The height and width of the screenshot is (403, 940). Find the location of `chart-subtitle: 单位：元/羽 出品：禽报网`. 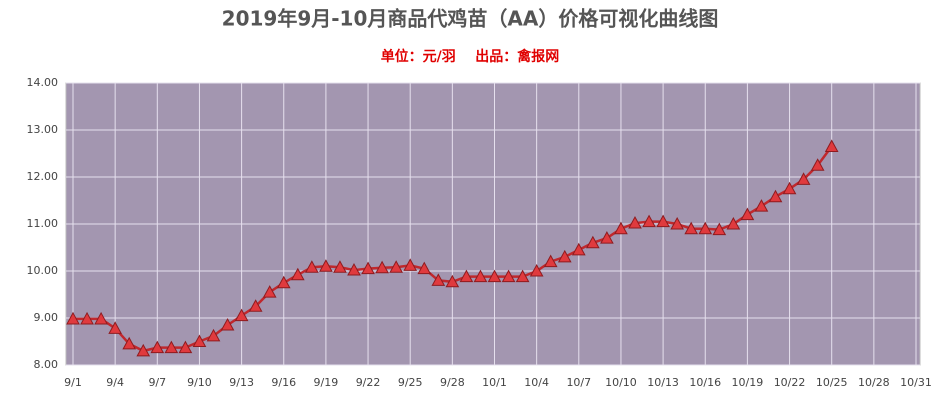

chart-subtitle: 单位：元/羽 出品：禽报网 is located at coordinates (470, 56).